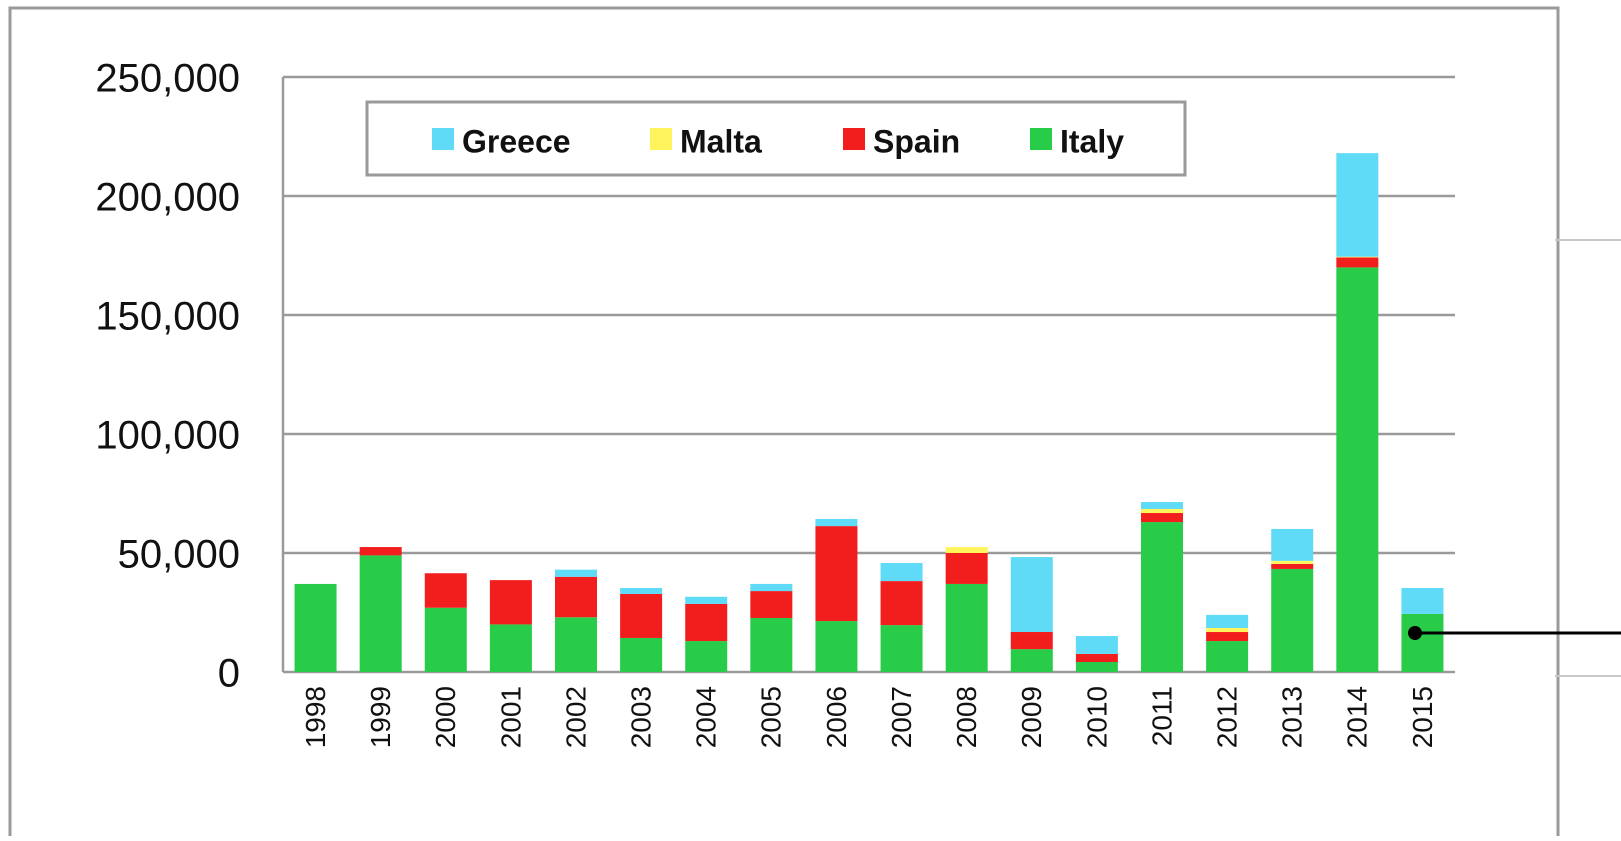 The height and width of the screenshot is (841, 1621). What do you see at coordinates (1292, 717) in the screenshot?
I see `x-tick-label: 2013` at bounding box center [1292, 717].